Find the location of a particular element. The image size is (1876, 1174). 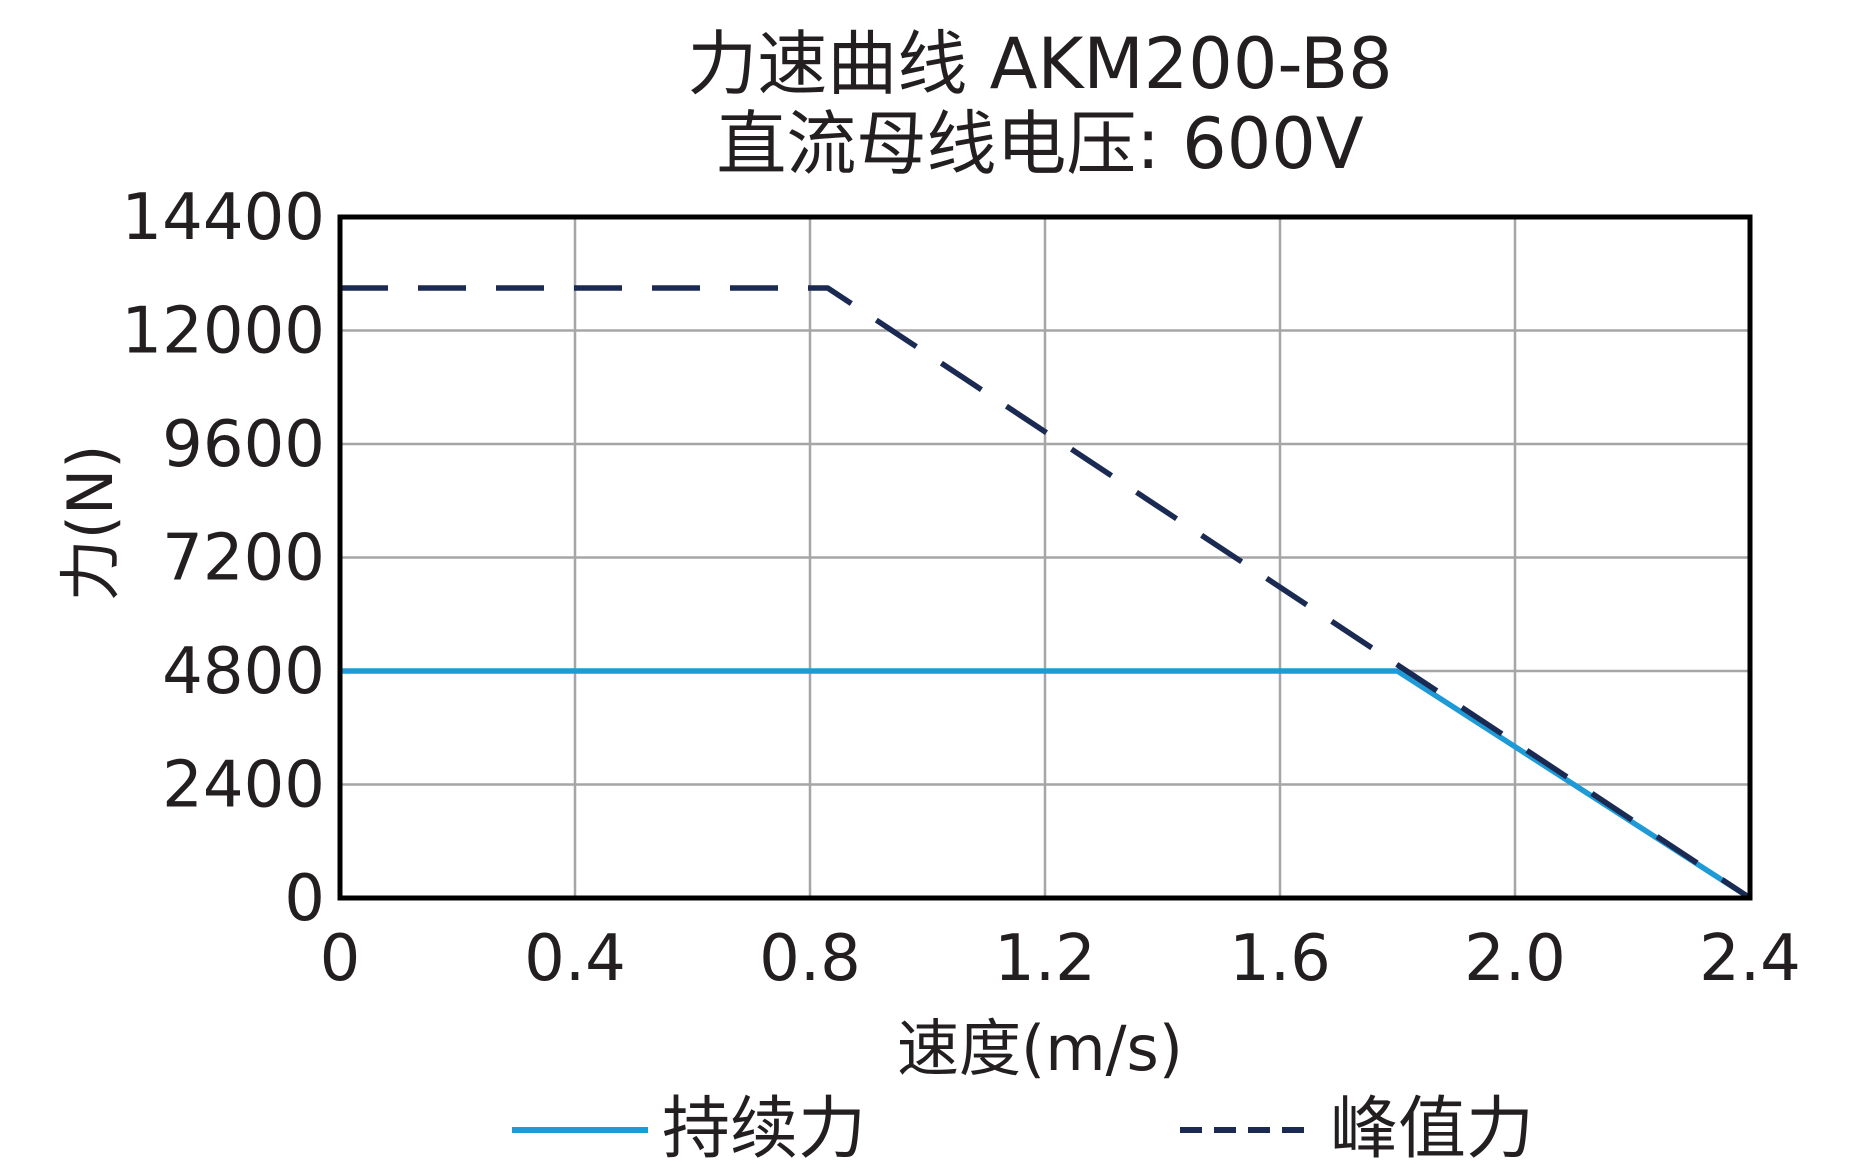

y-tick-label: 12000 is located at coordinates (223, 332).